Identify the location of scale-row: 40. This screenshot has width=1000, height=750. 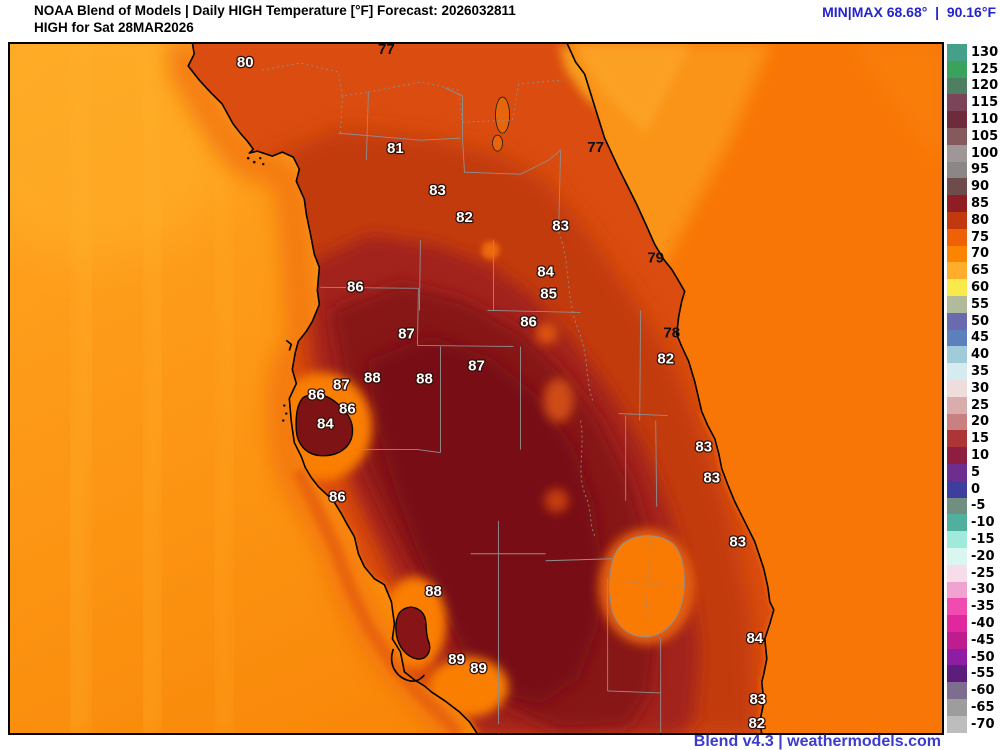
(972, 355).